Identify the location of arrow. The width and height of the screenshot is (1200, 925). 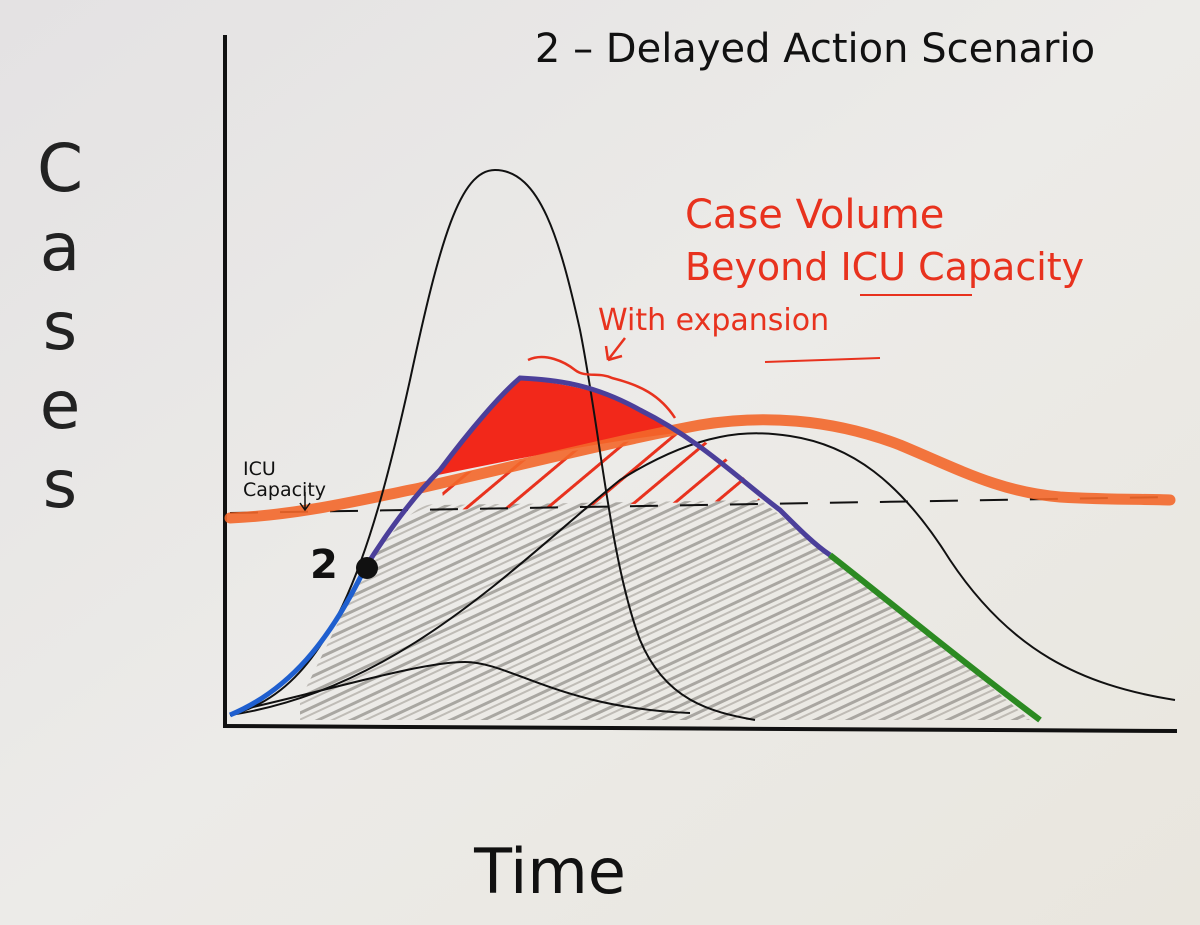
(615, 349).